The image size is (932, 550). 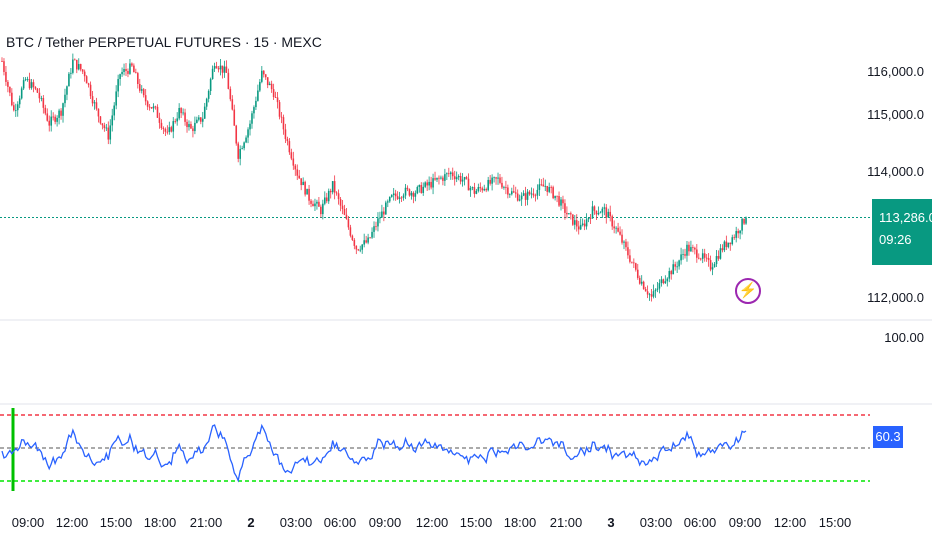 What do you see at coordinates (251, 522) in the screenshot?
I see `time-axis-label: 2` at bounding box center [251, 522].